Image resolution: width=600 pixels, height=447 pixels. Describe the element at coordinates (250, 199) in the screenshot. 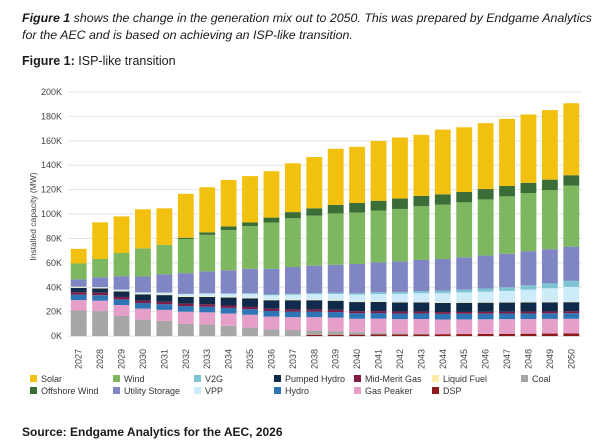

I see `bar-solar-2035` at that location.